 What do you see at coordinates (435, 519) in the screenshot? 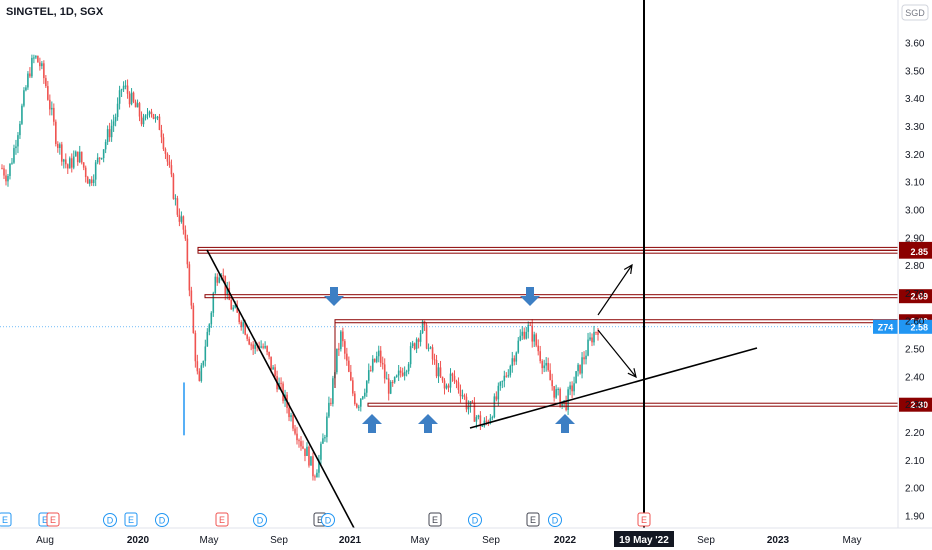
I see `earnings-marker-icon` at bounding box center [435, 519].